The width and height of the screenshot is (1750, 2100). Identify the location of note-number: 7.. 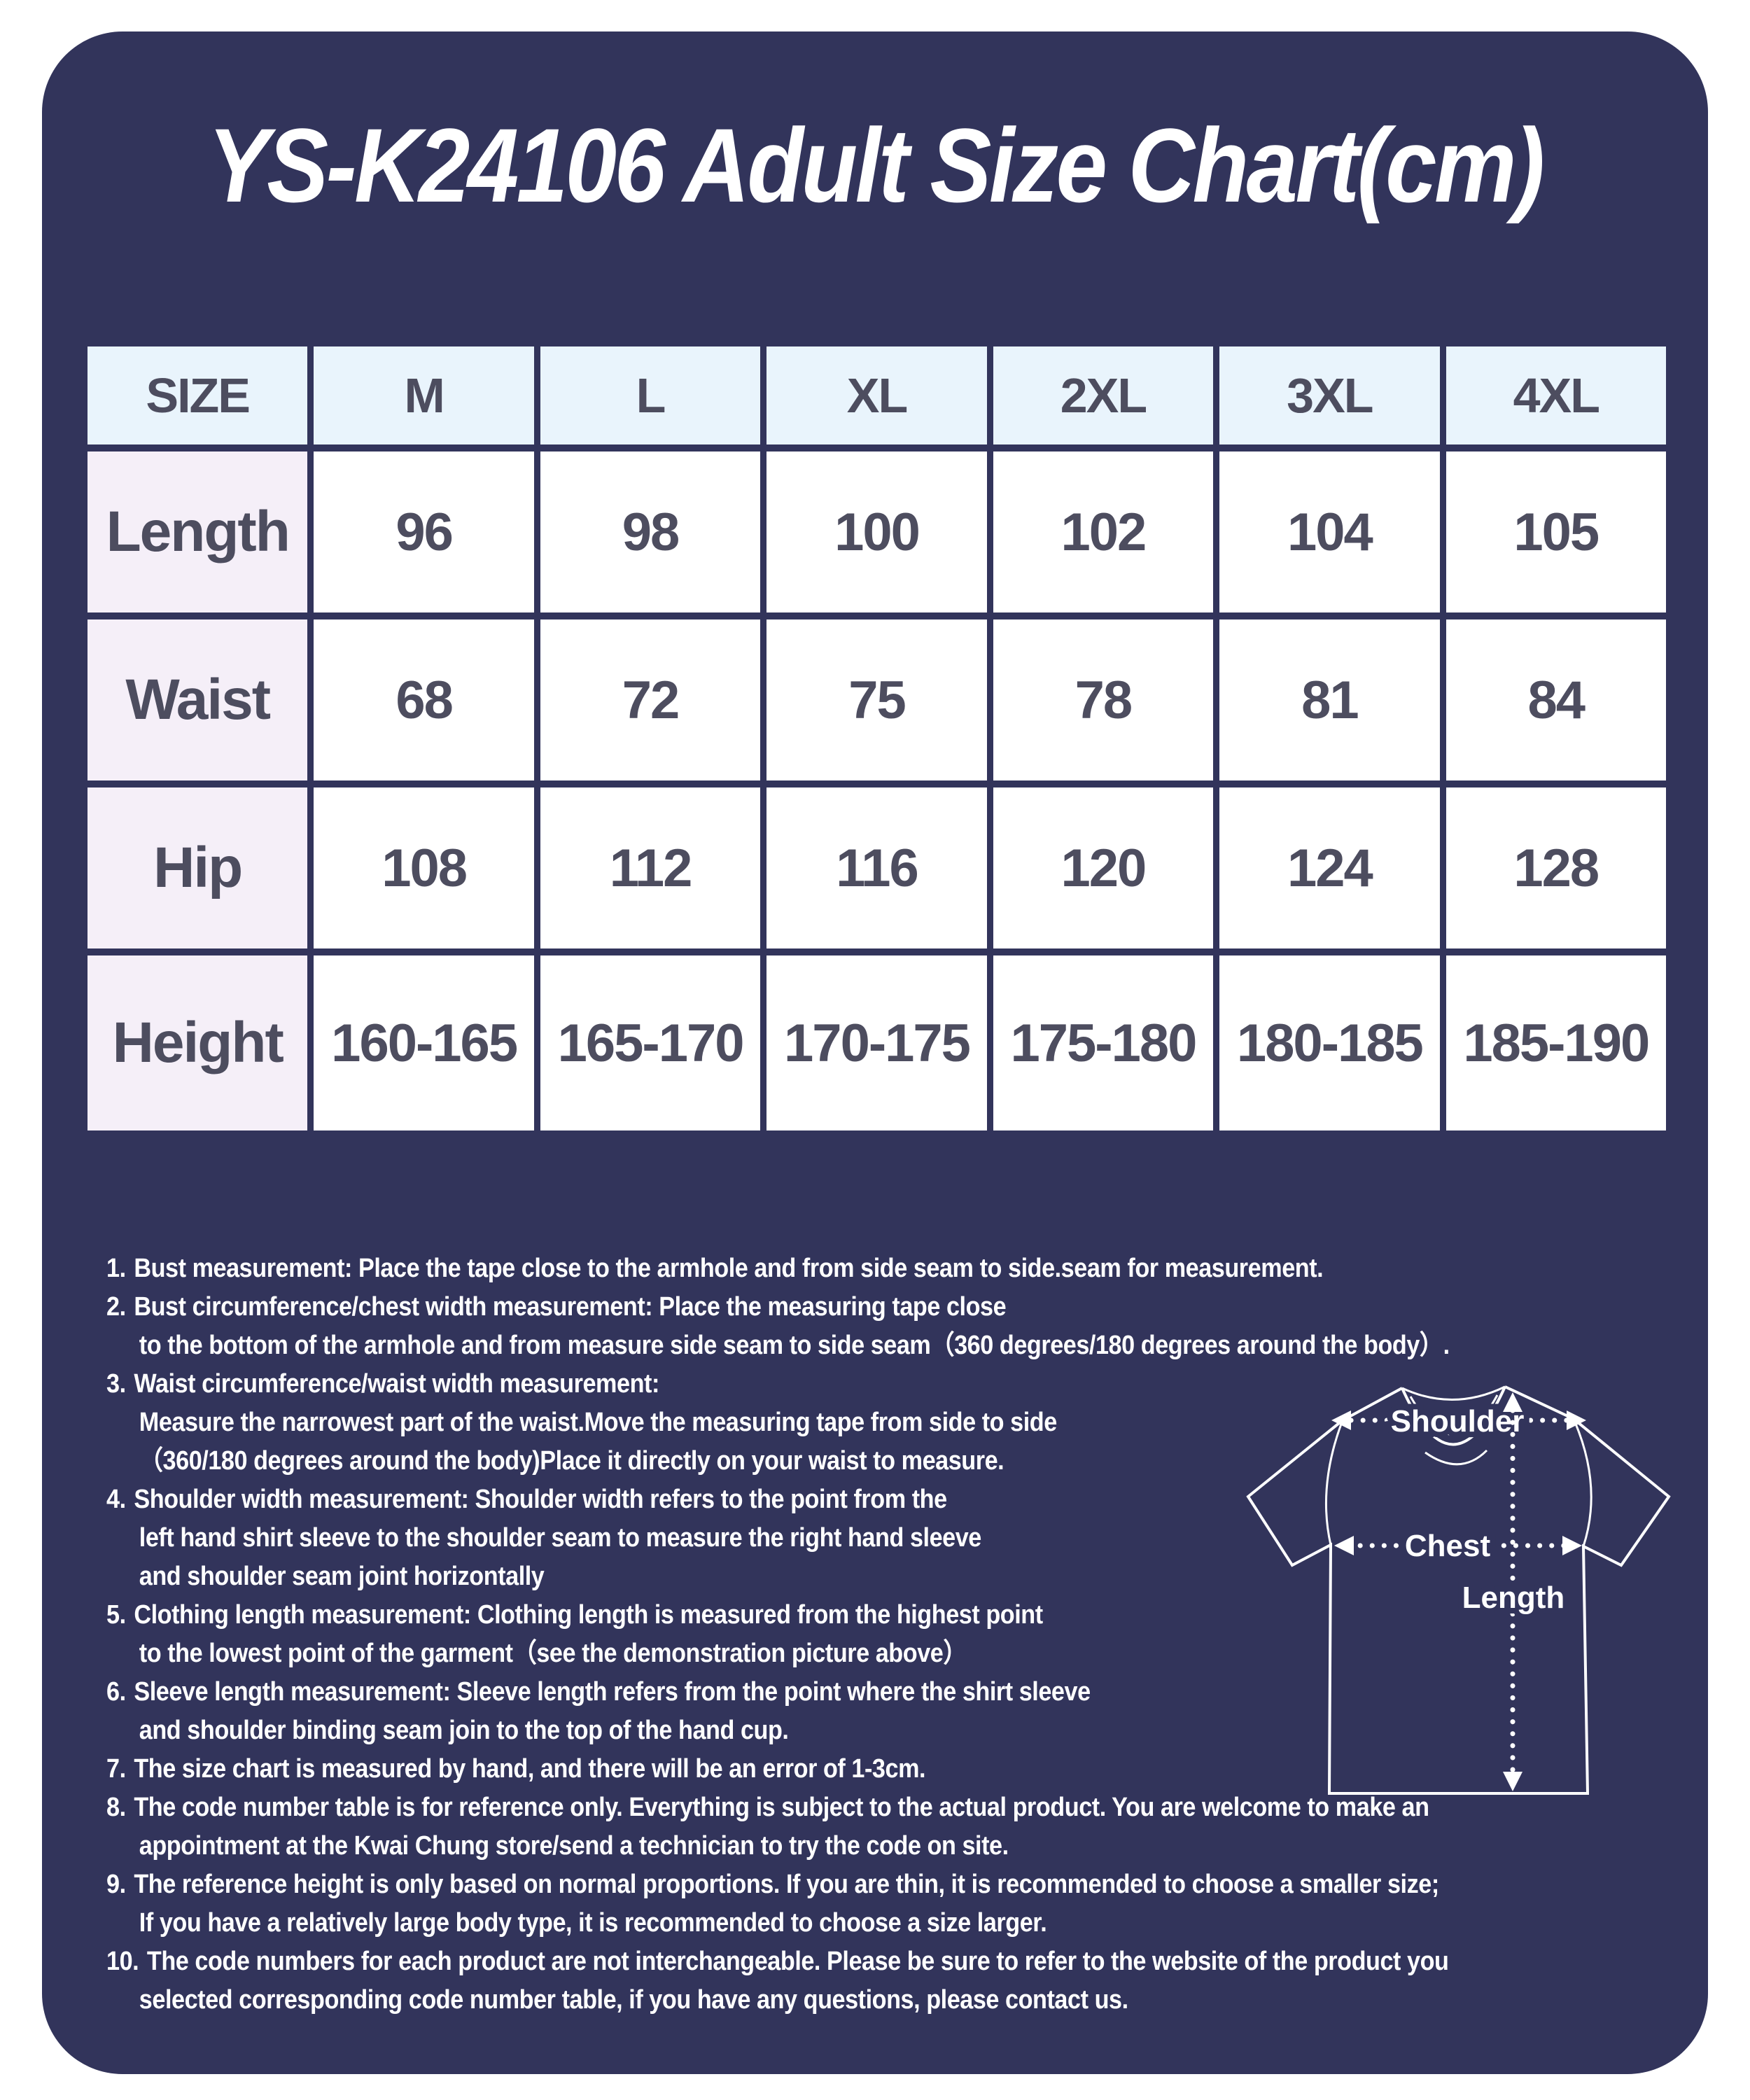
(116, 1769).